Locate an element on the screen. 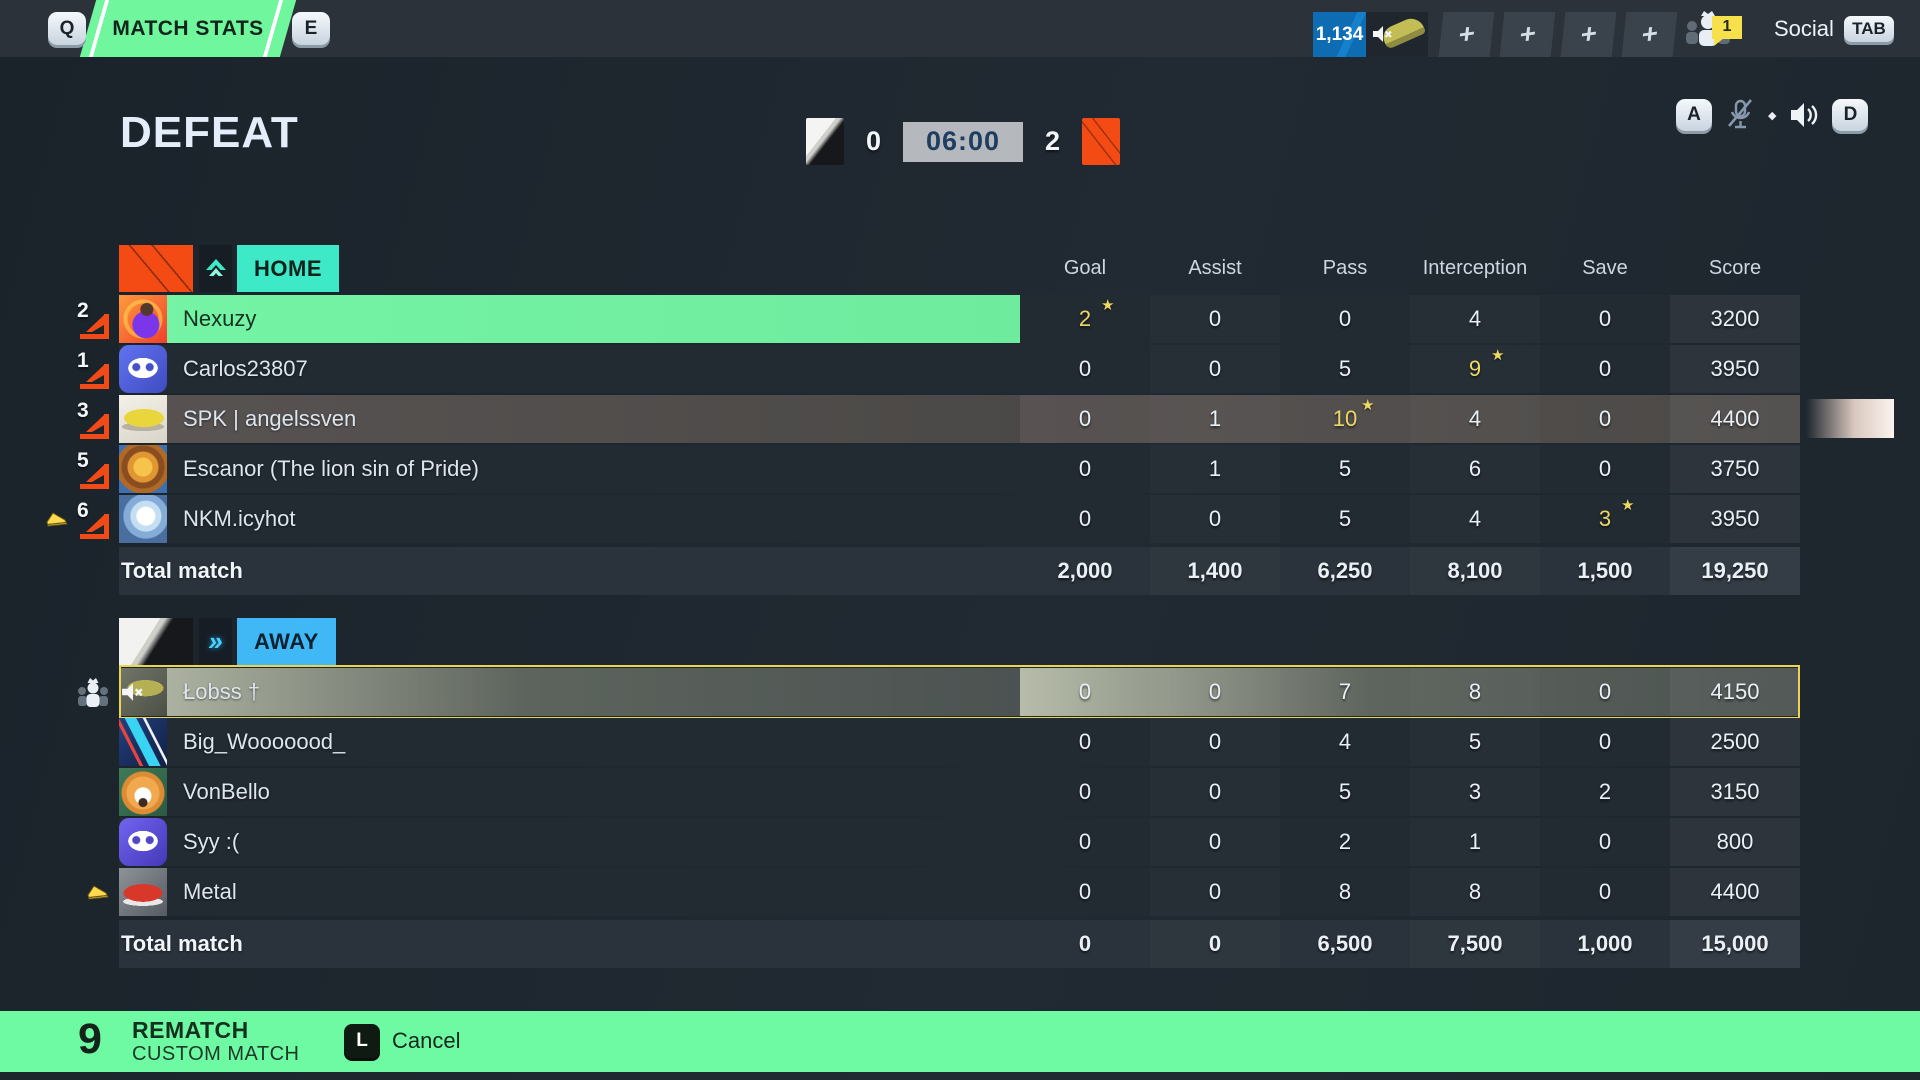 This screenshot has height=1080, width=1920. player-stats: 0 0 8 8 0 4400 is located at coordinates (1410, 892).